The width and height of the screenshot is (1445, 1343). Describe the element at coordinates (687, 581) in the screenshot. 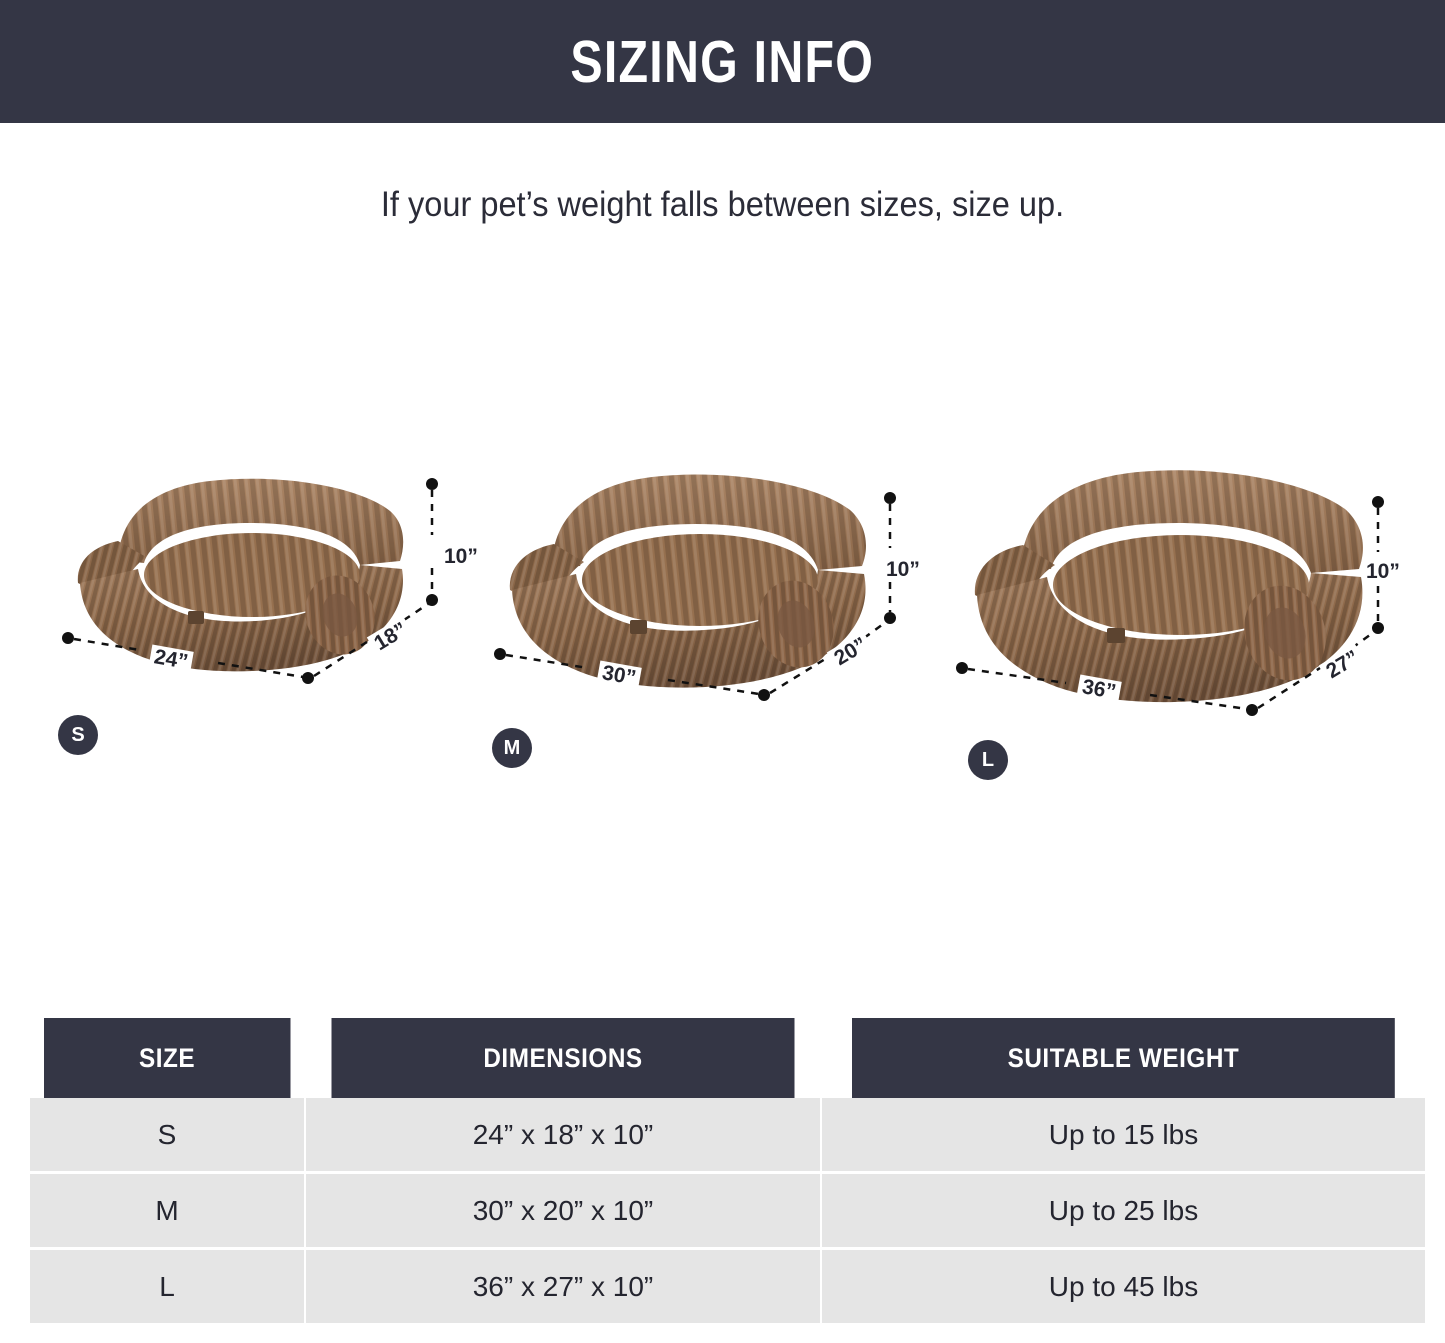

I see `pet-bed-image-medium` at that location.